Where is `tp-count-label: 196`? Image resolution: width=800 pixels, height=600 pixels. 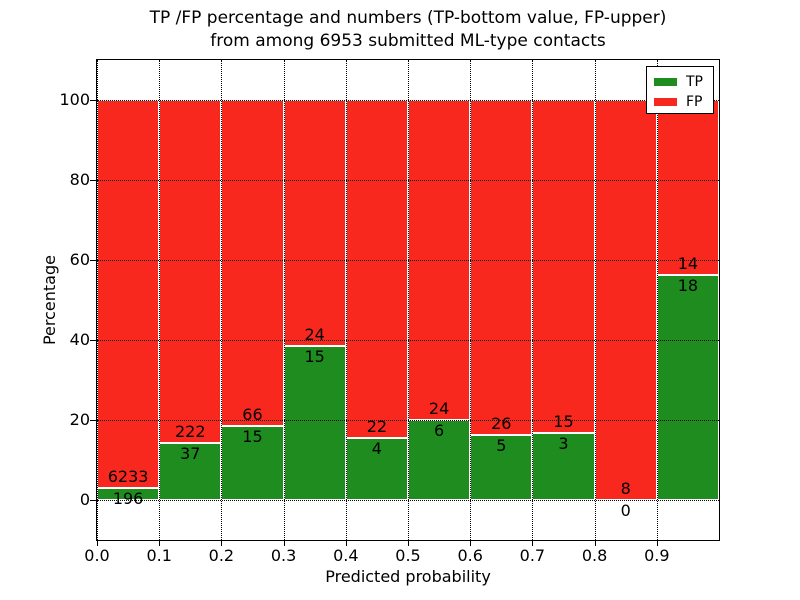 tp-count-label: 196 is located at coordinates (128, 498).